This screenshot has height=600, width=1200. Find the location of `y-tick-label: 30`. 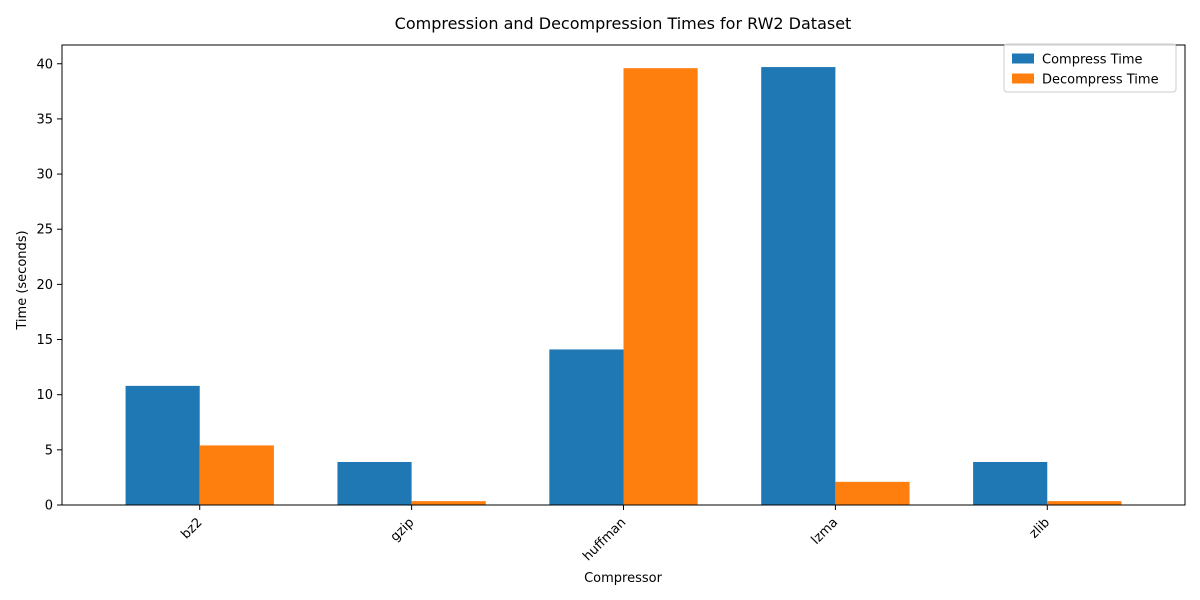

y-tick-label: 30 is located at coordinates (44, 175).